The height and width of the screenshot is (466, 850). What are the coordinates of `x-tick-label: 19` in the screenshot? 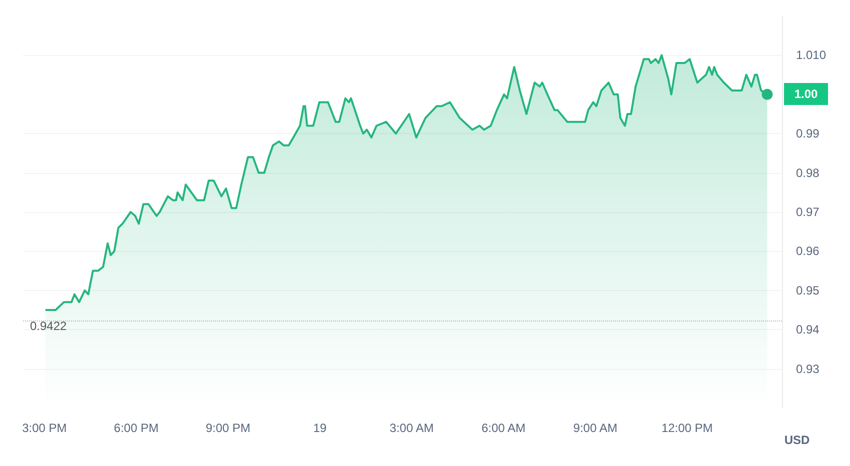 It's located at (320, 428).